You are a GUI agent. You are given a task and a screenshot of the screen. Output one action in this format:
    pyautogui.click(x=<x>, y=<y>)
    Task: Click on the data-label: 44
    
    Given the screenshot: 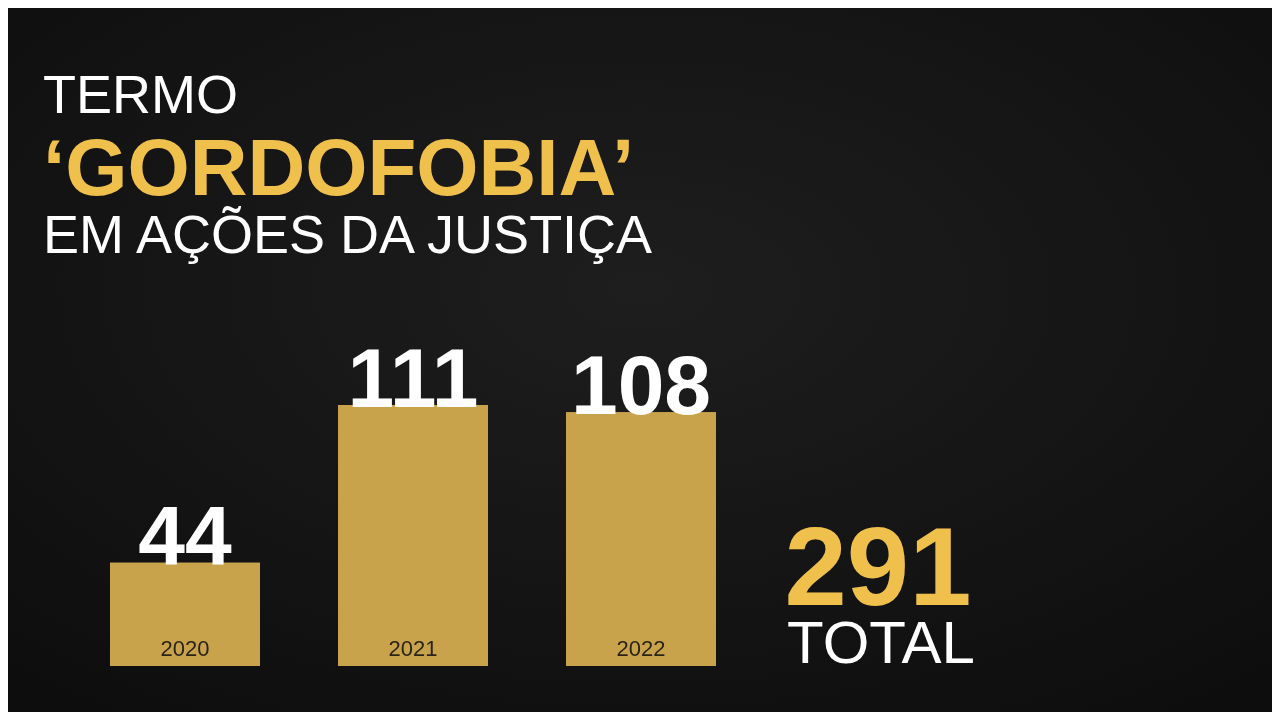 What is the action you would take?
    pyautogui.click(x=185, y=535)
    